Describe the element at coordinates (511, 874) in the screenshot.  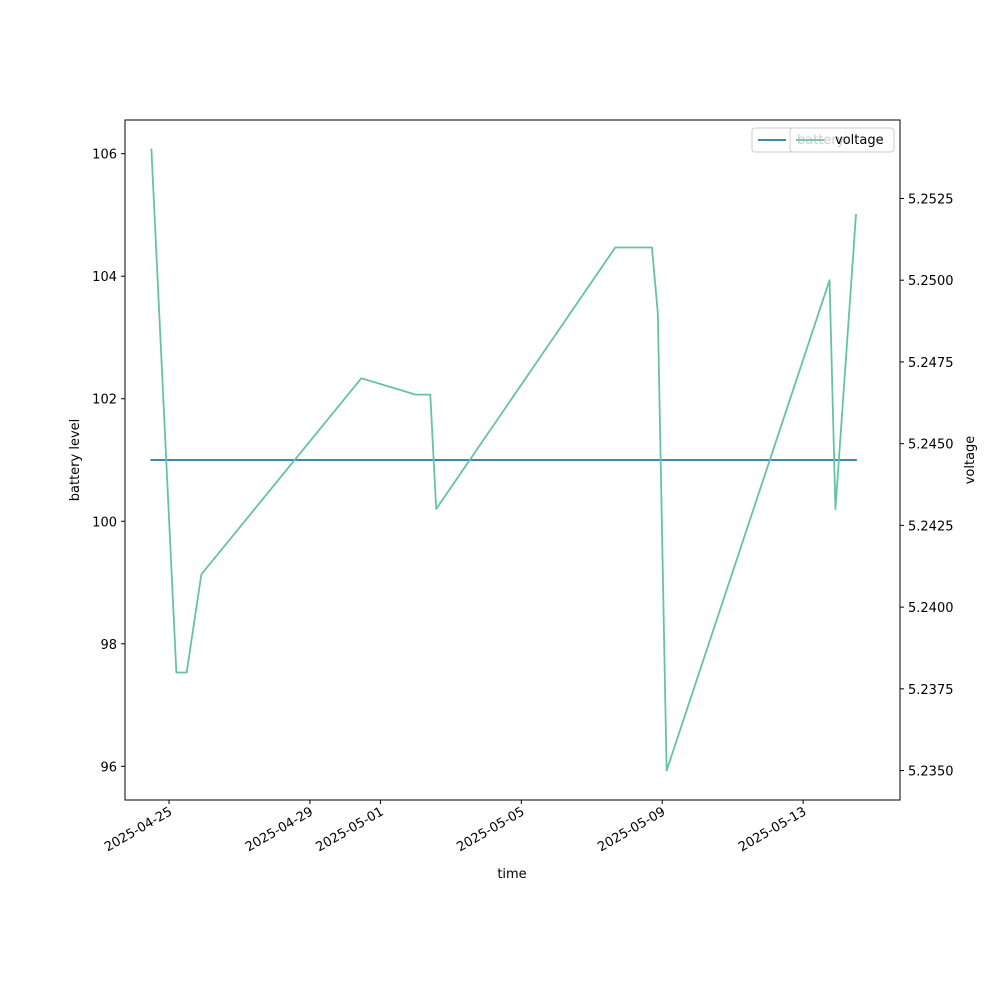
I see `x-axis-label: time` at that location.